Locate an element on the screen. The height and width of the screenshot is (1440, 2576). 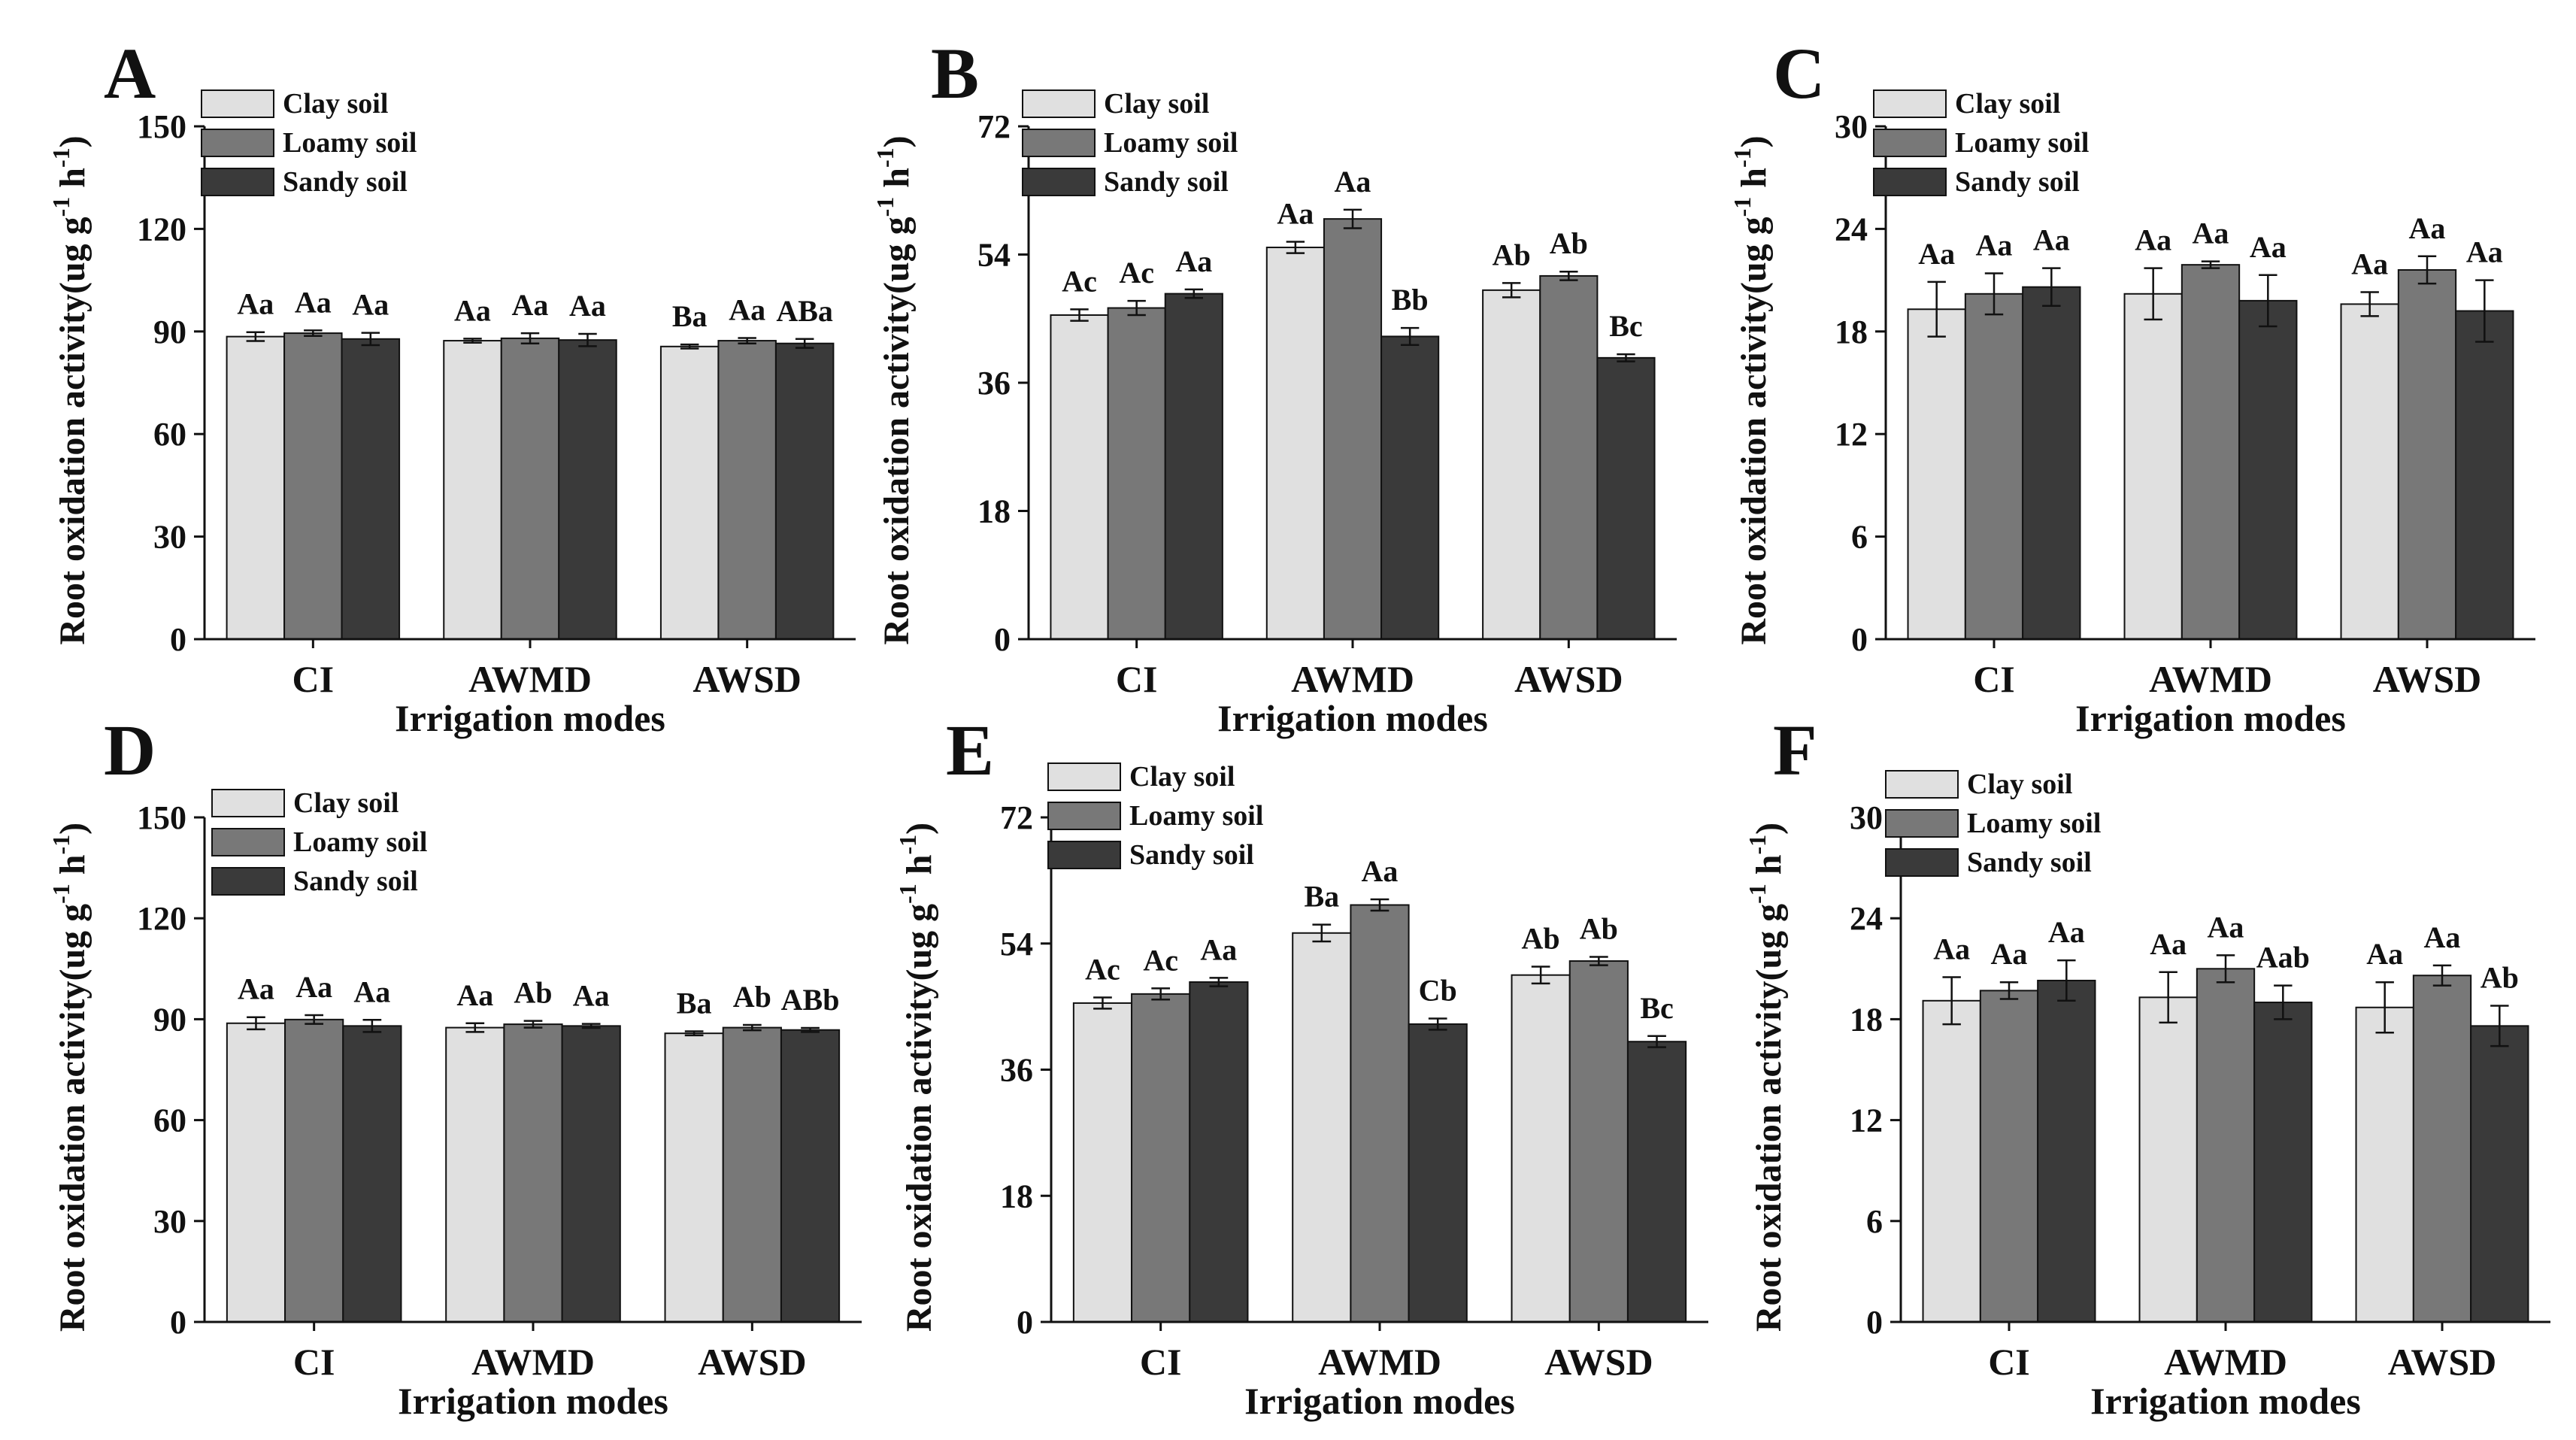
y-tick-label: 150 is located at coordinates (161, 127).